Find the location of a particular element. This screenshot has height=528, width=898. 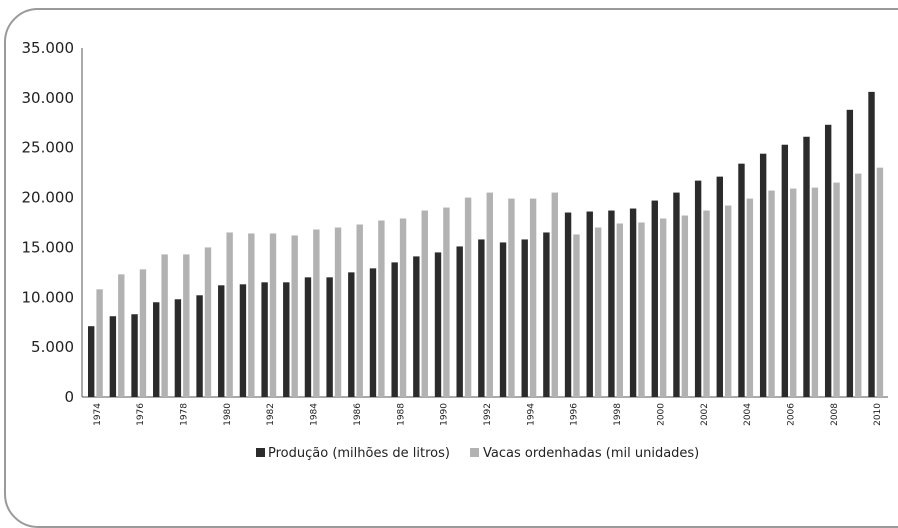

y-tick-label: 30.000 is located at coordinates (48, 98).